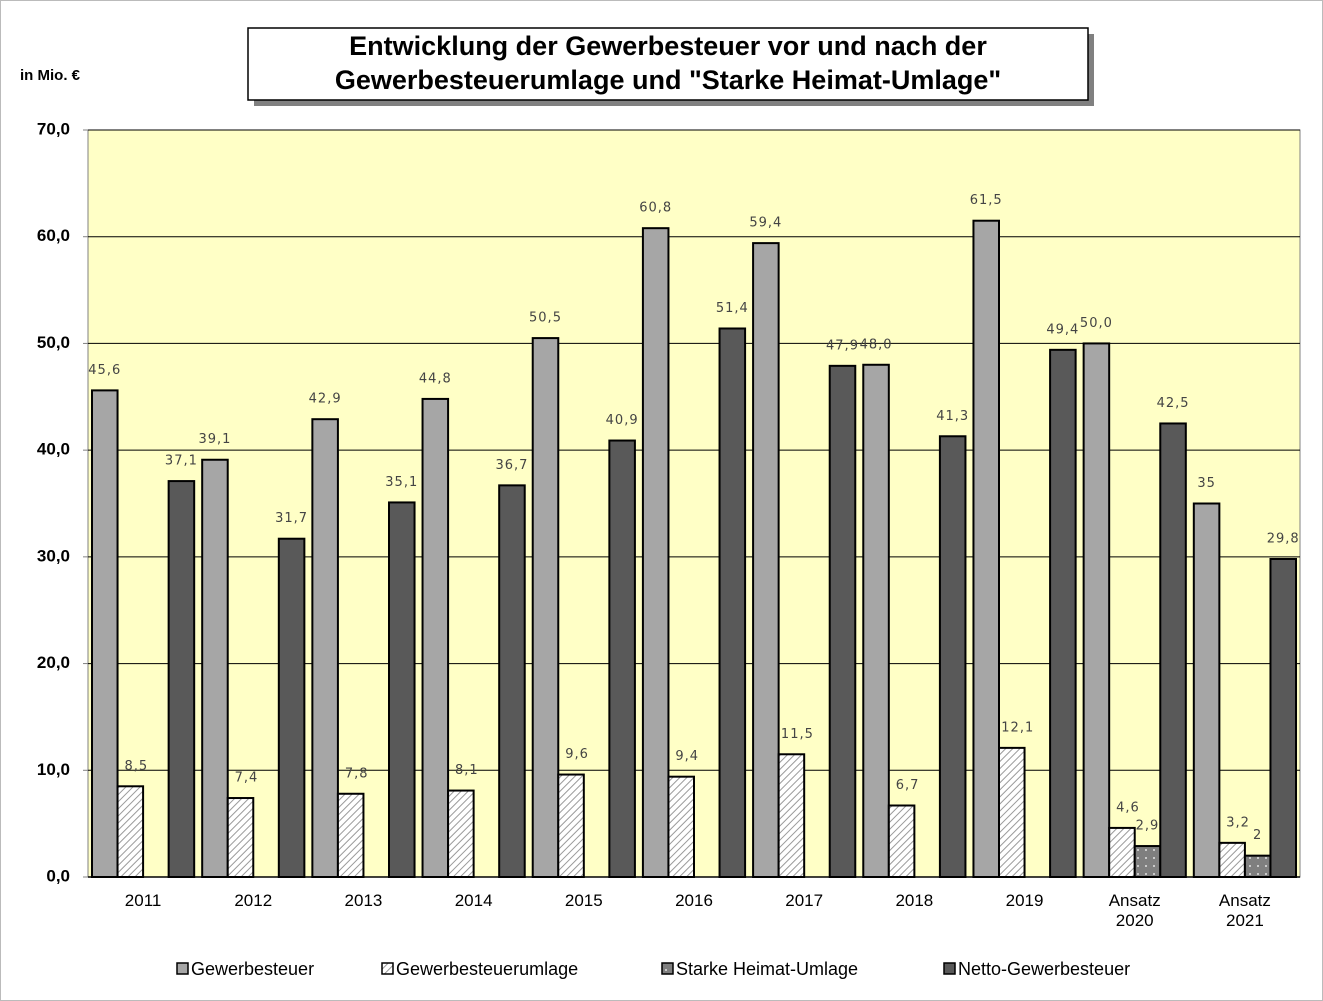 This screenshot has height=1001, width=1323. Describe the element at coordinates (1096, 323) in the screenshot. I see `value-label: 50,0` at that location.